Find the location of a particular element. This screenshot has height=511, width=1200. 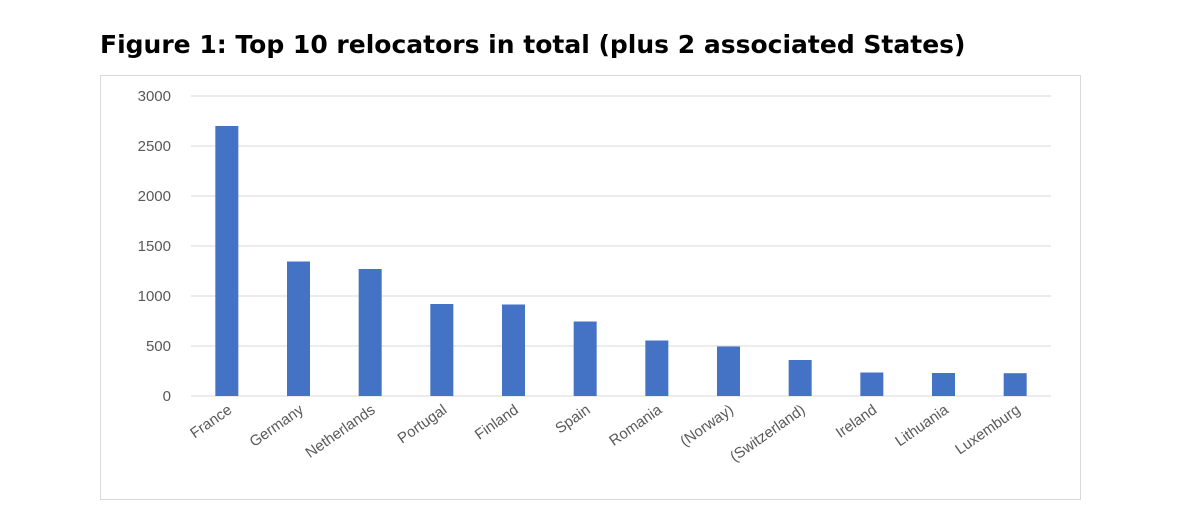

bar-luxemburg is located at coordinates (1015, 384).